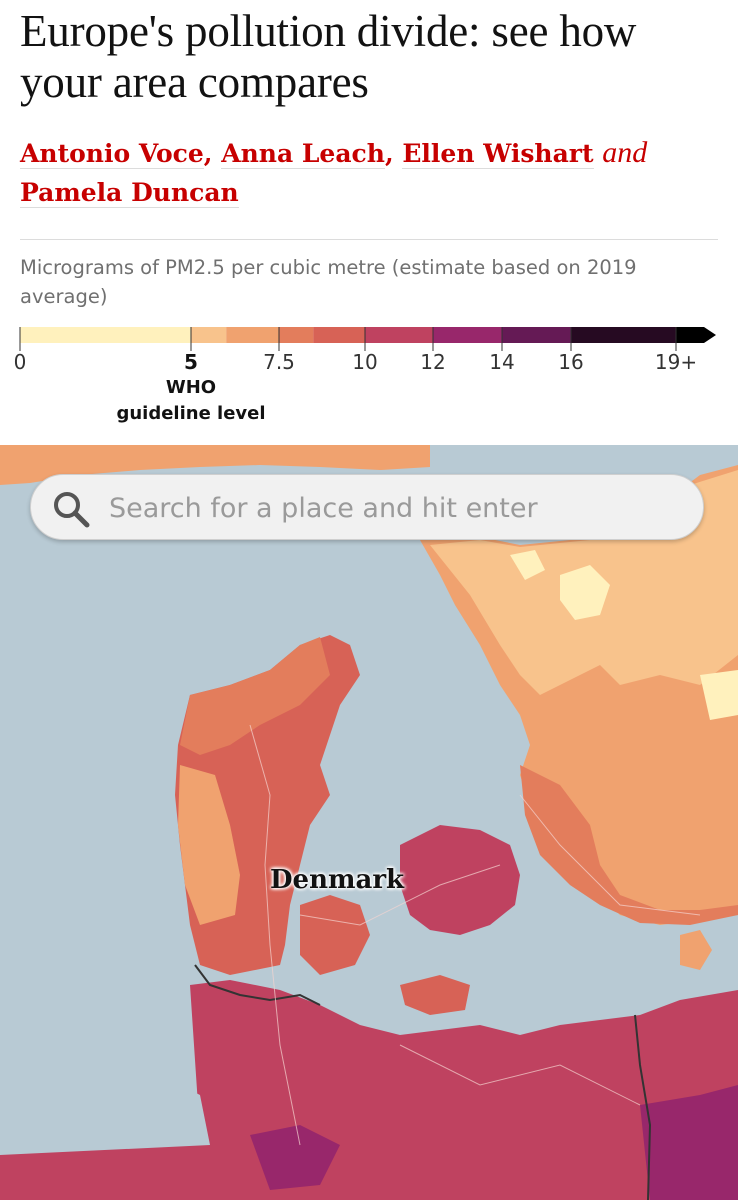  I want to click on border-germany-poland, so click(643, 1107).